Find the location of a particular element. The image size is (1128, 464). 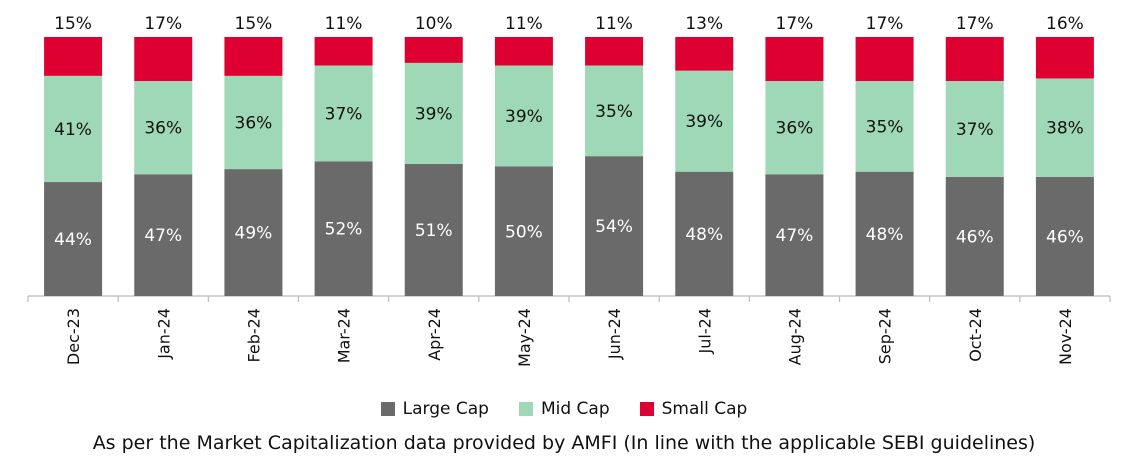

data-label-large-cap: 44% is located at coordinates (73, 240).